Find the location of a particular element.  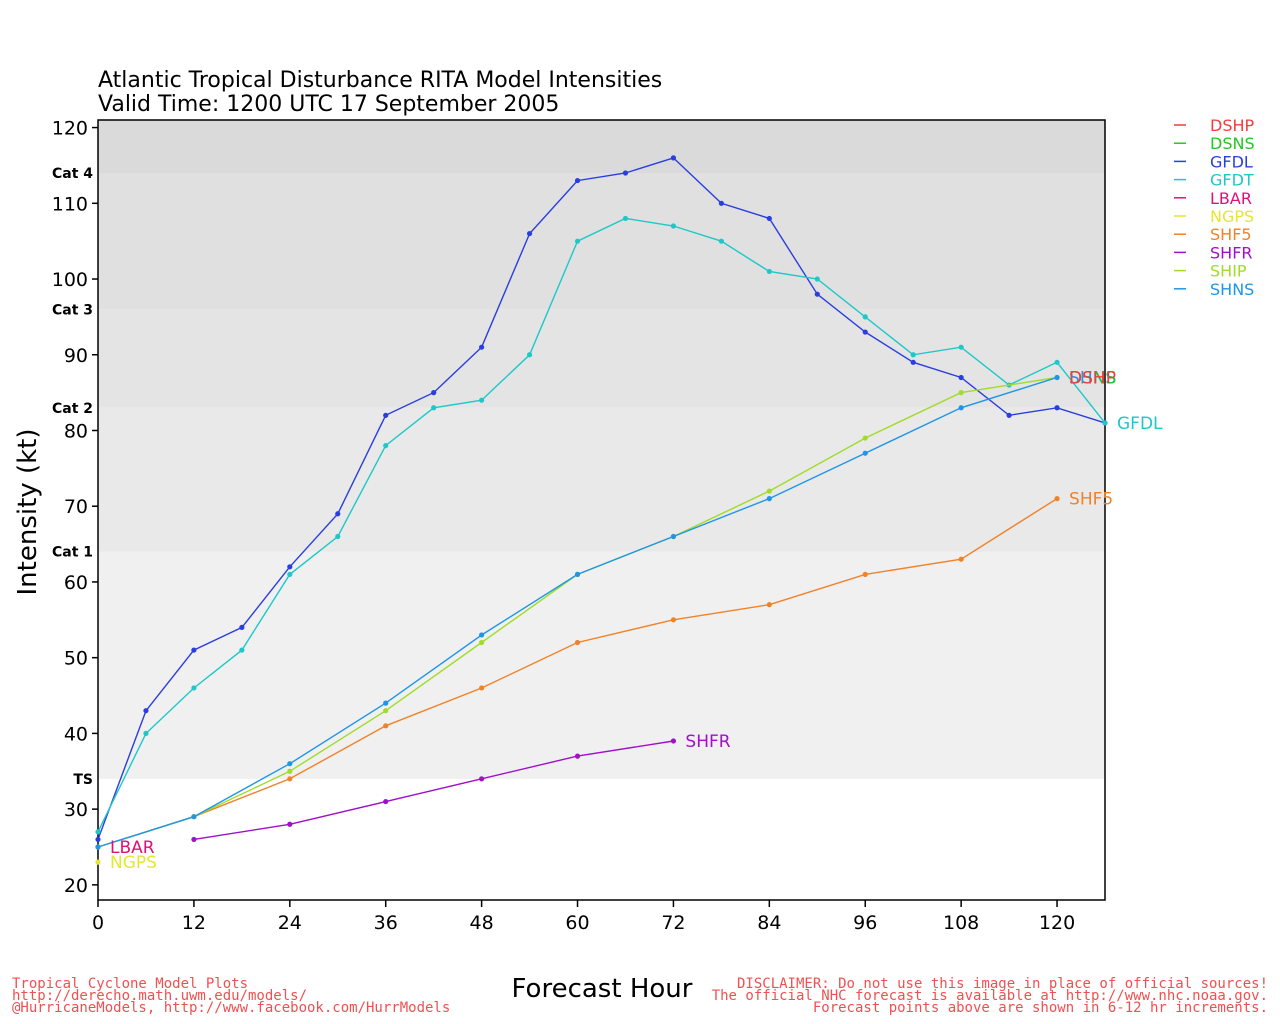

end-label-shns: SHNS is located at coordinates (1092, 378).